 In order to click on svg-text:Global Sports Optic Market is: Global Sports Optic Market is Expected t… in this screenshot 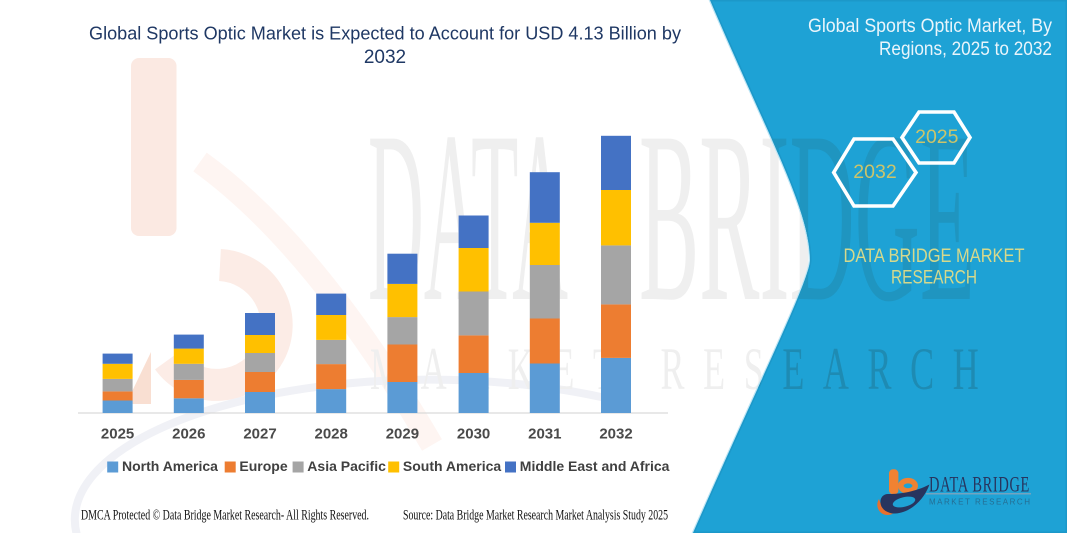, I will do `click(385, 34)`.